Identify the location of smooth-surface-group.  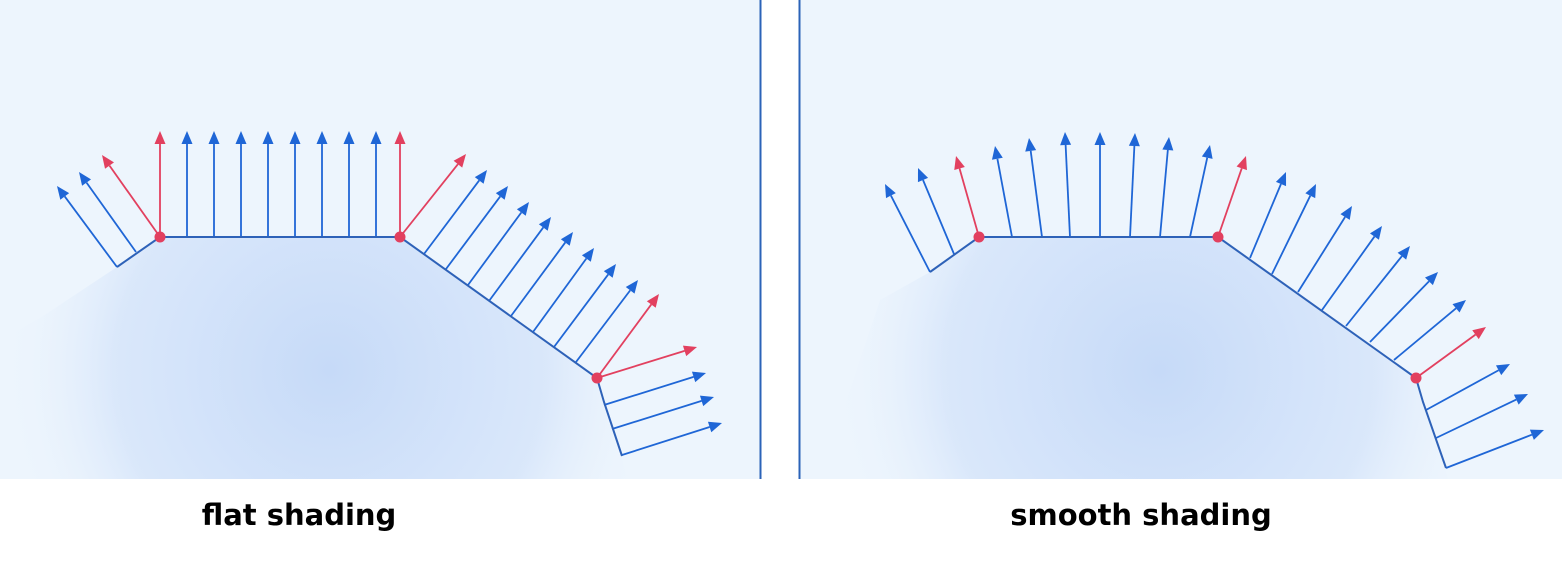
(1188, 350).